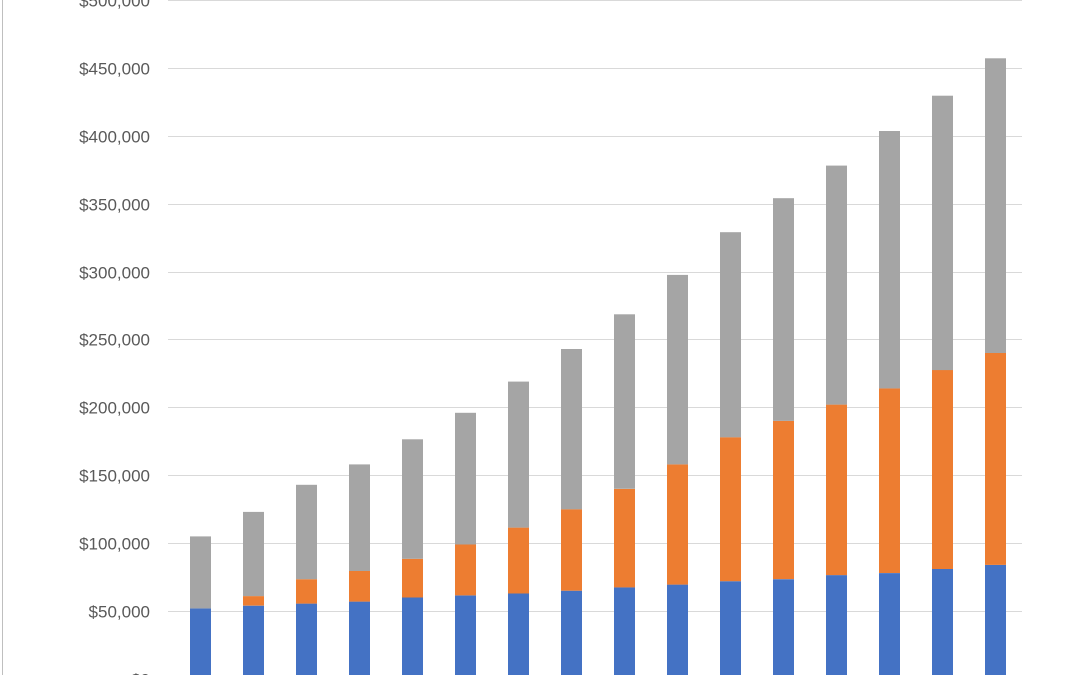 The height and width of the screenshot is (675, 1080). Describe the element at coordinates (119, 612) in the screenshot. I see `y-tick-label: $50,000` at that location.